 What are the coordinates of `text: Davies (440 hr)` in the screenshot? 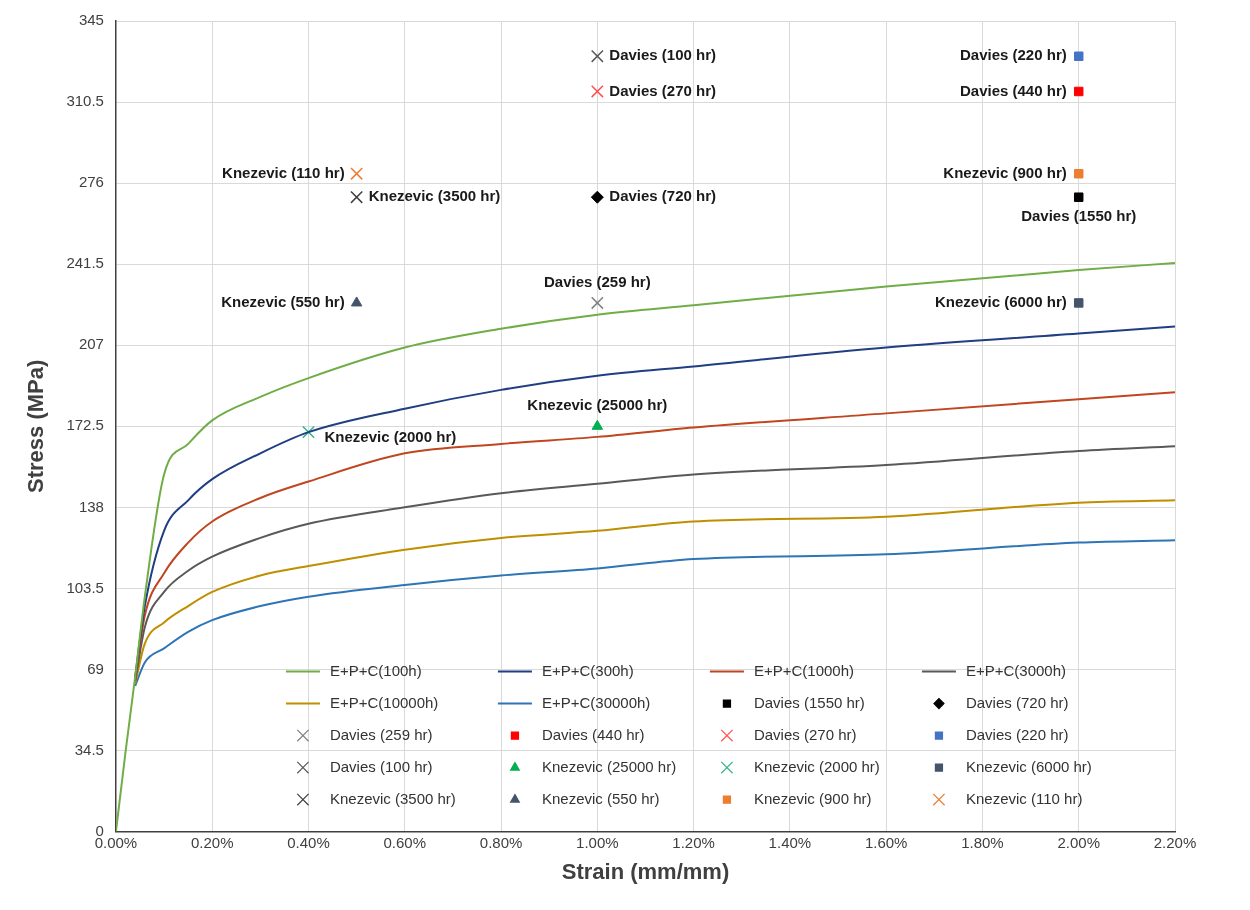 It's located at (1013, 90).